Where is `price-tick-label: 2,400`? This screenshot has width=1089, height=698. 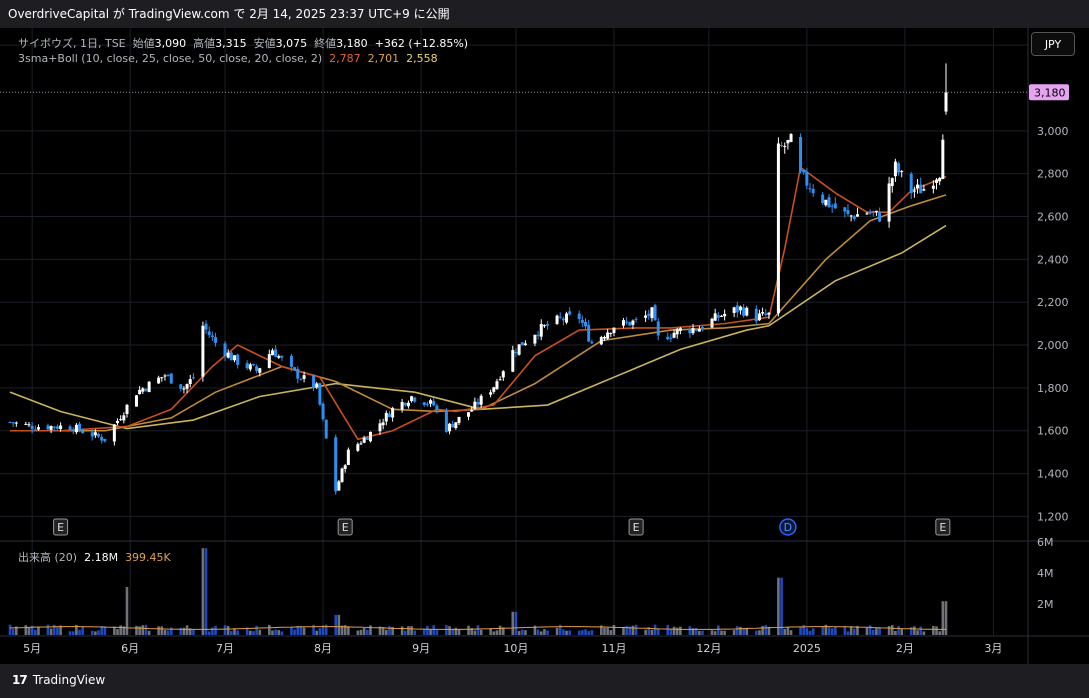
price-tick-label: 2,400 is located at coordinates (1053, 259).